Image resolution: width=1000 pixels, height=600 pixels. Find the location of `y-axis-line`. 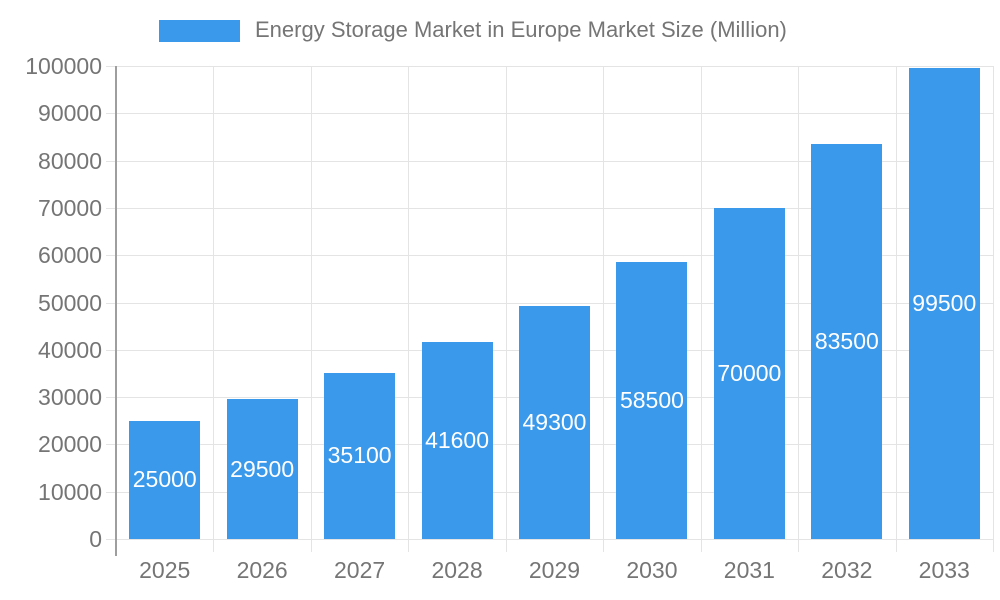

y-axis-line is located at coordinates (116, 311).